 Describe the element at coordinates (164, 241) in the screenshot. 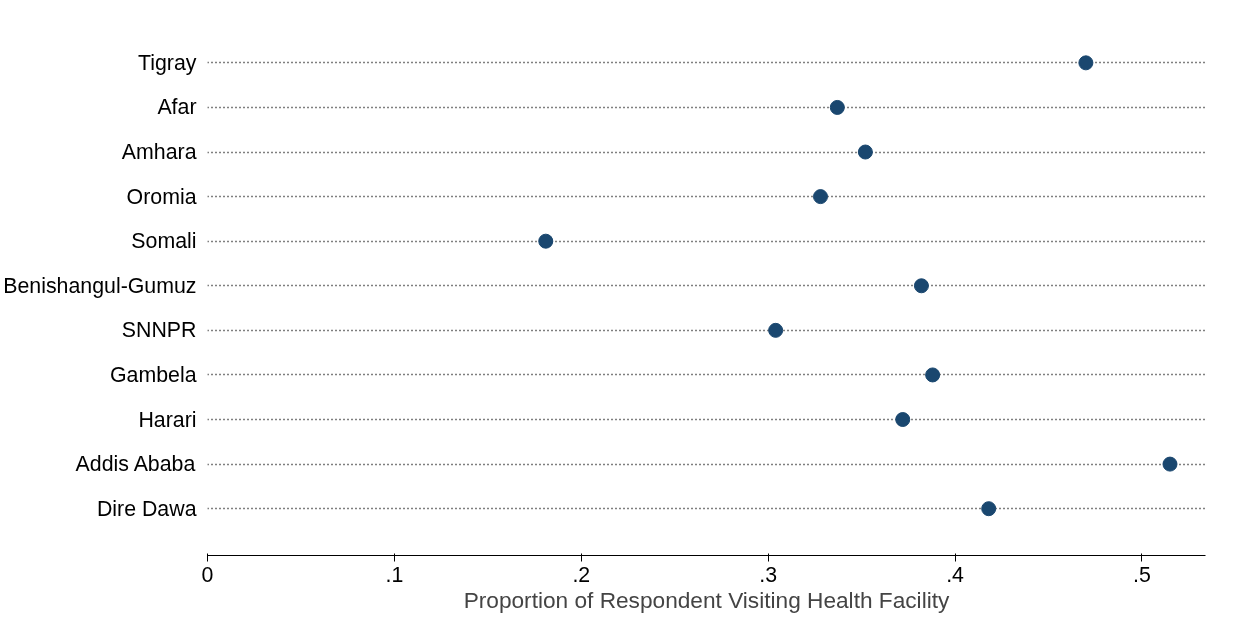

I see `y-tick-label: Somali` at that location.